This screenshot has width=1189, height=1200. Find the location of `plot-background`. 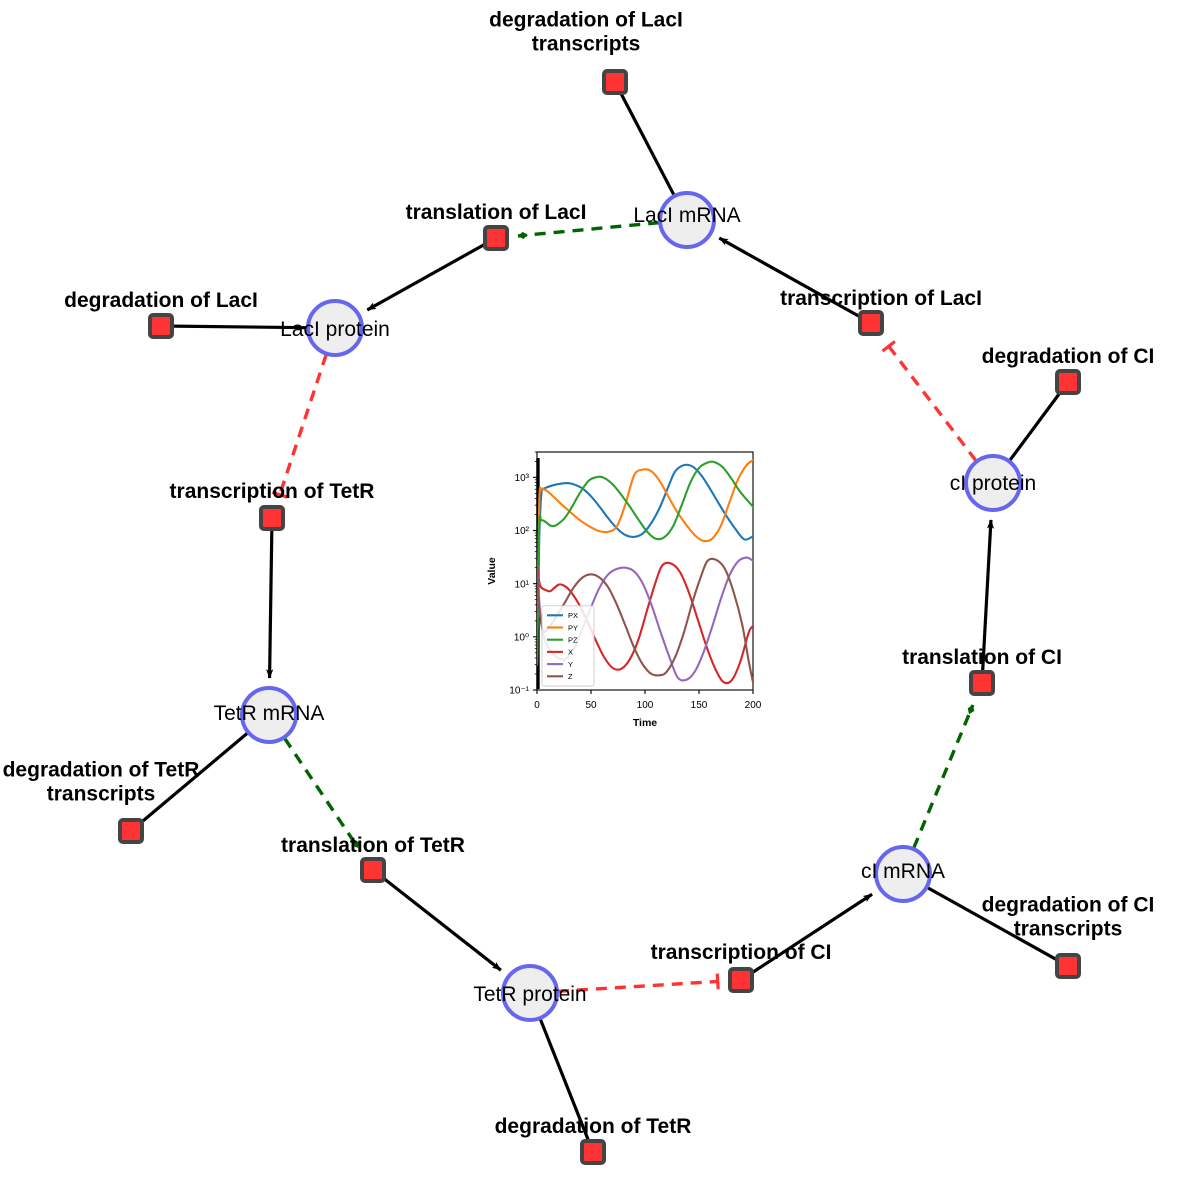

plot-background is located at coordinates (621, 594).